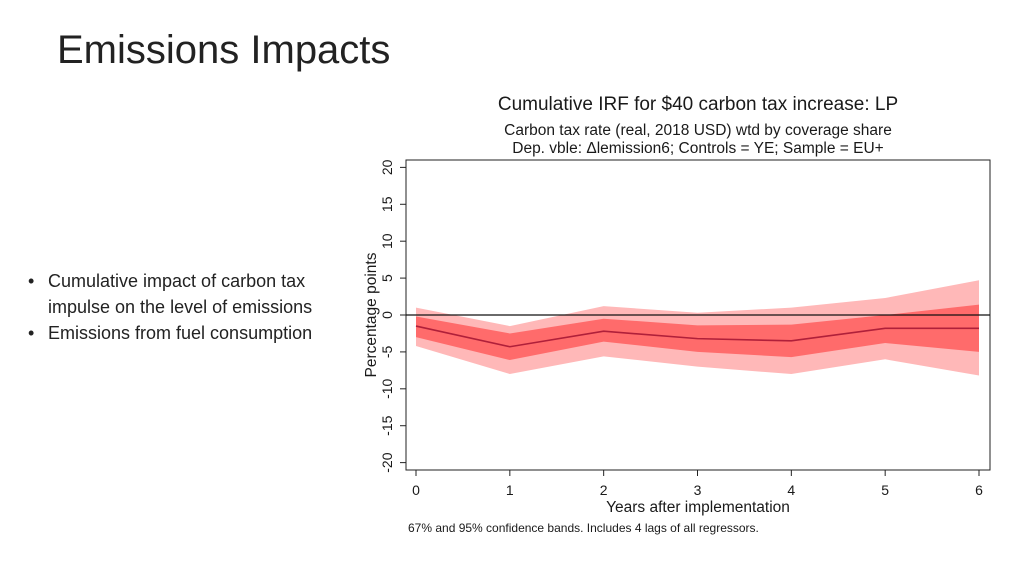  Describe the element at coordinates (791, 490) in the screenshot. I see `x-tick-label: 4` at that location.